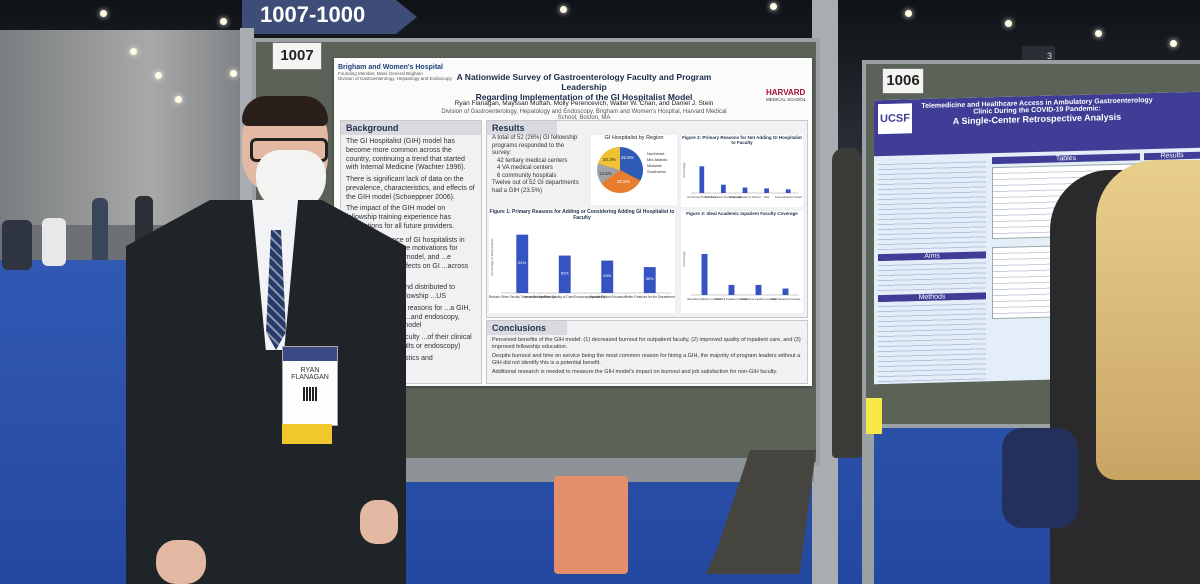 Image resolution: width=1200 pixels, height=584 pixels. What do you see at coordinates (527, 175) in the screenshot?
I see `results-item: 6 community hospitals` at bounding box center [527, 175].